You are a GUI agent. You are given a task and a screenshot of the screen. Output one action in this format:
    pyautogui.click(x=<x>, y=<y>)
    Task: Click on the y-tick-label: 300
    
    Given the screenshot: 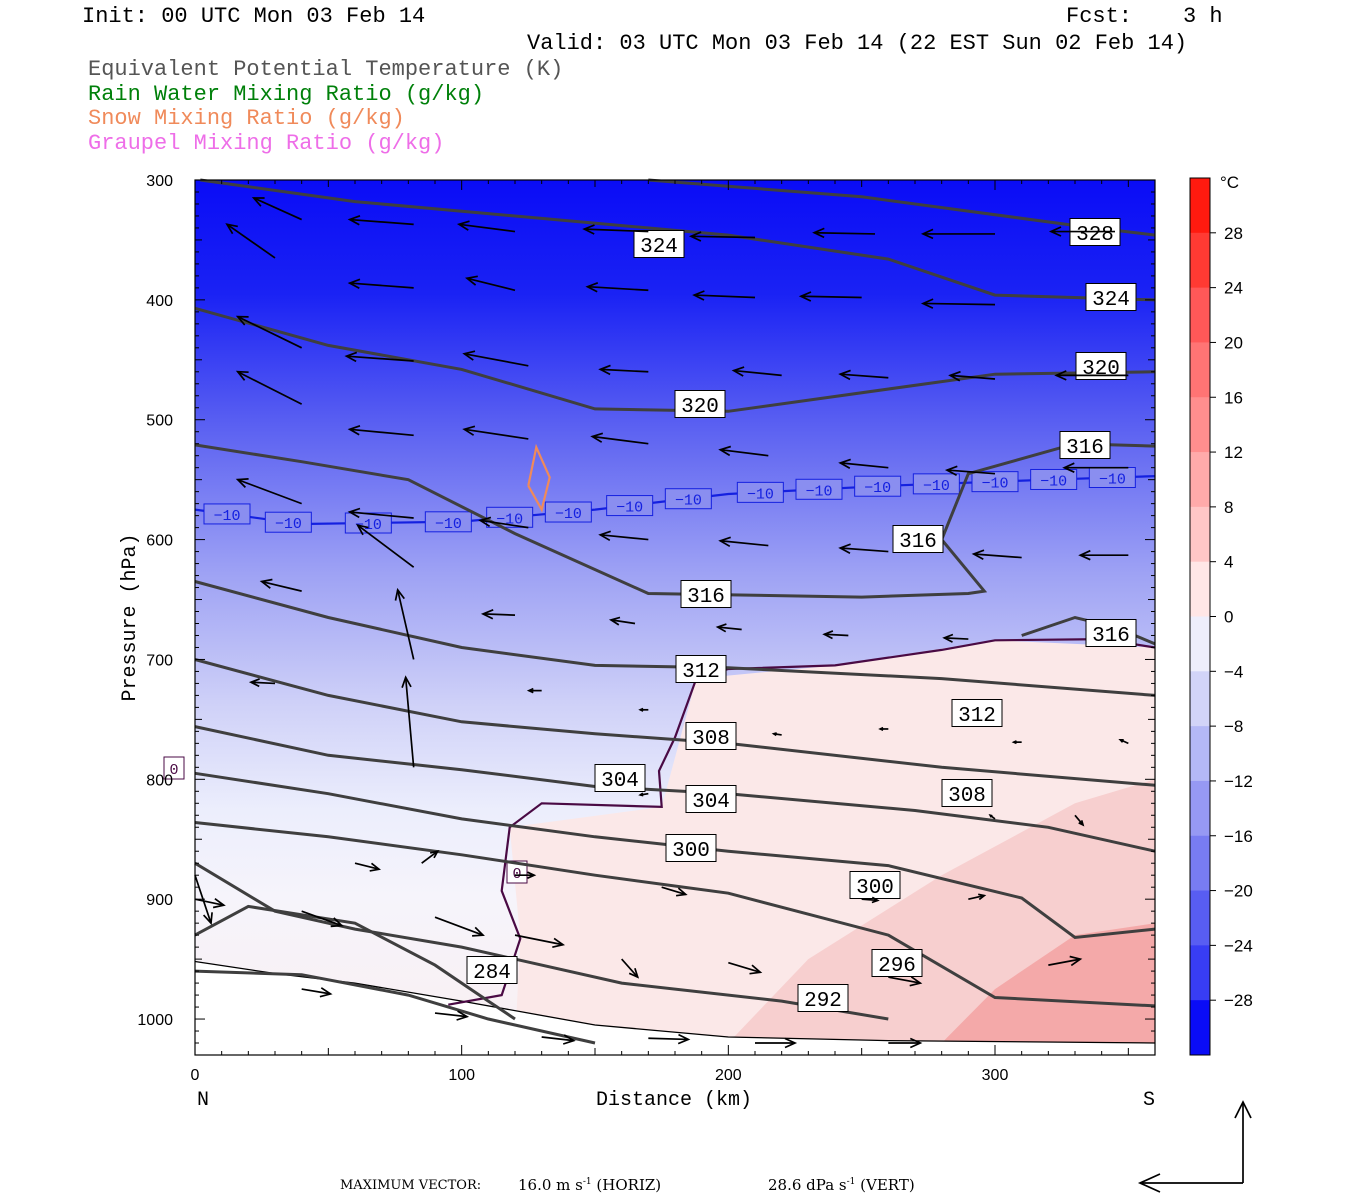 What is the action you would take?
    pyautogui.click(x=159, y=181)
    